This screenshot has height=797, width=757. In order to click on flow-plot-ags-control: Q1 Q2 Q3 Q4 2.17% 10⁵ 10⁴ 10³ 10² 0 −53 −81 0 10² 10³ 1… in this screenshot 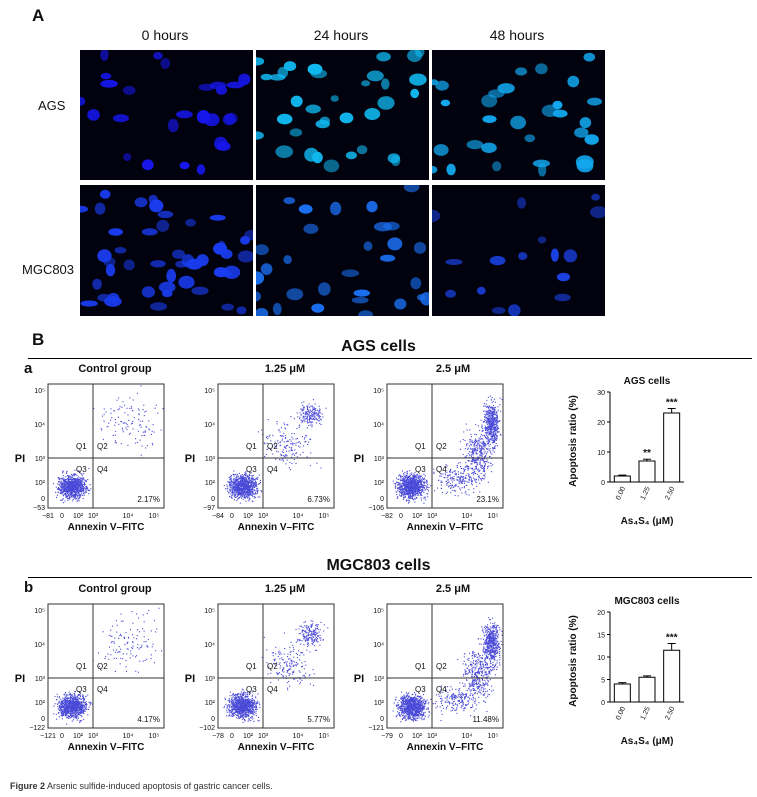, I will do `click(91, 460)`.